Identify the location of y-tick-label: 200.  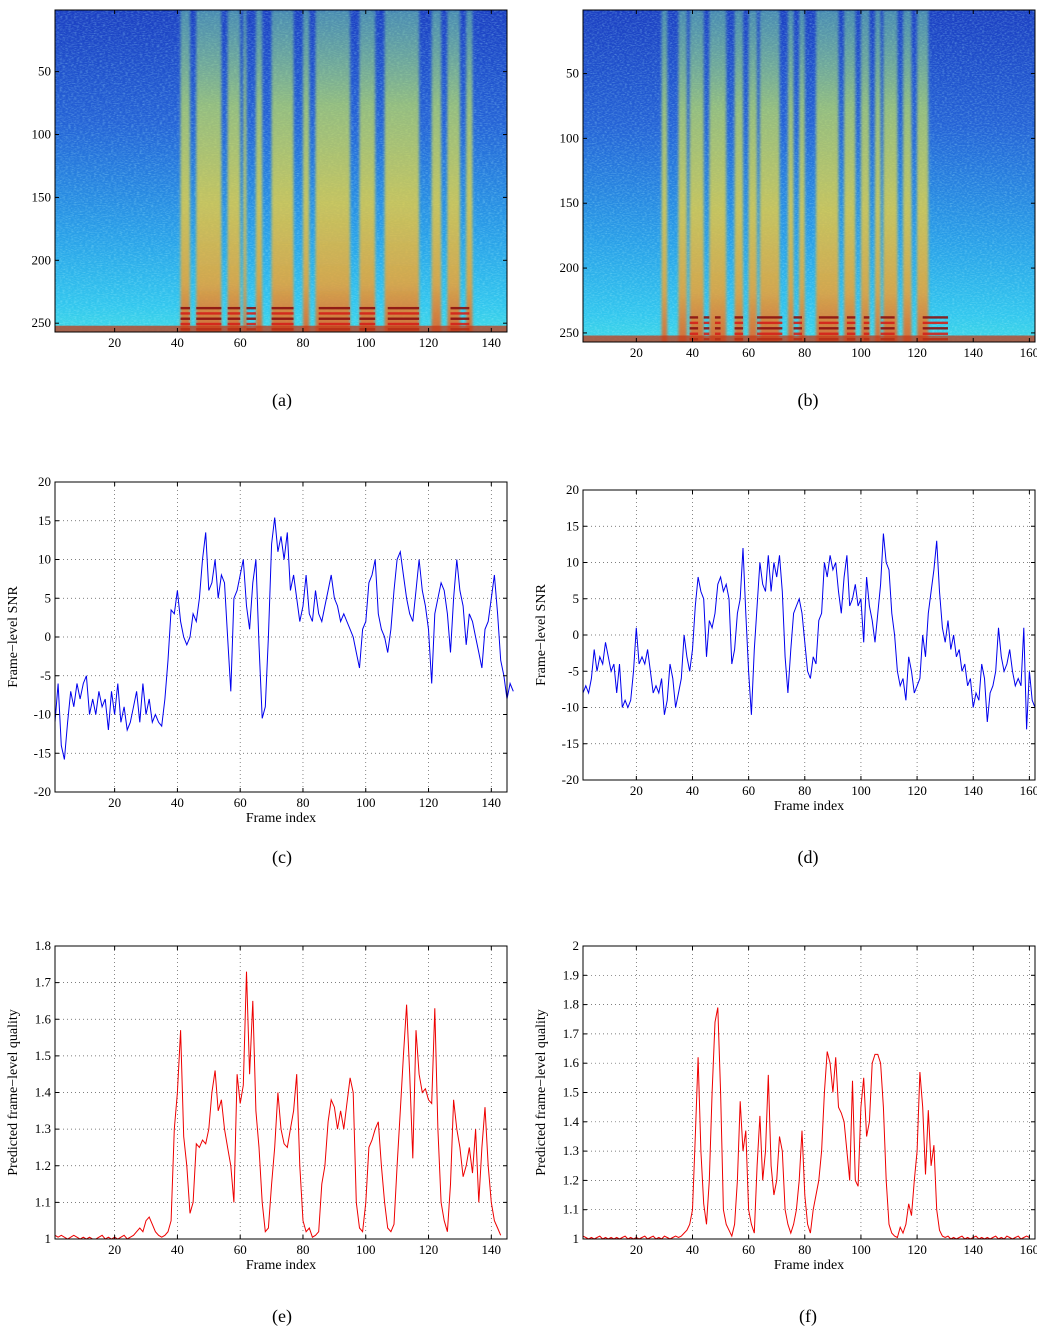
(570, 267).